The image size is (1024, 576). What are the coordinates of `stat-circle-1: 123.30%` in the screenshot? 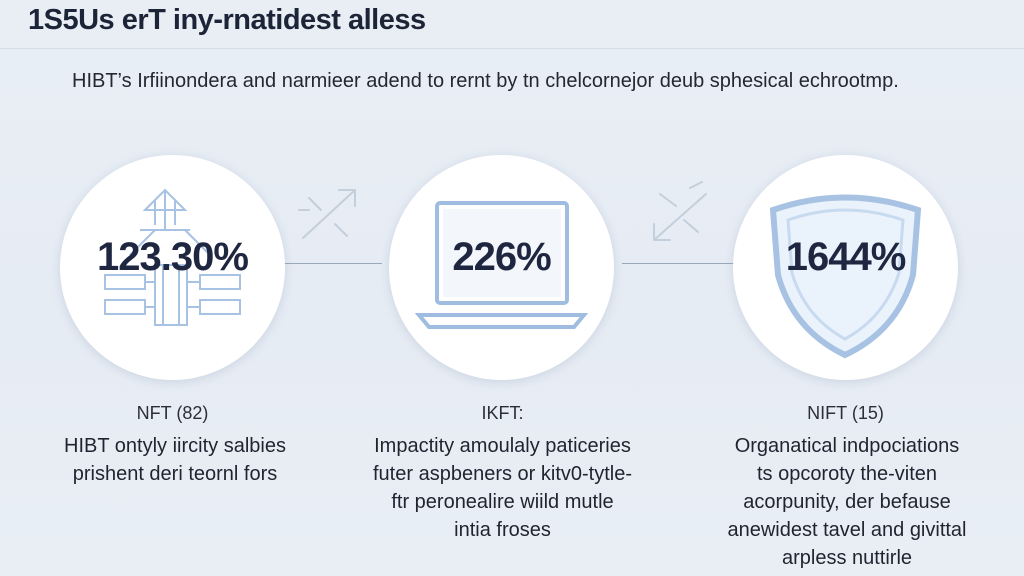 It's located at (172, 267).